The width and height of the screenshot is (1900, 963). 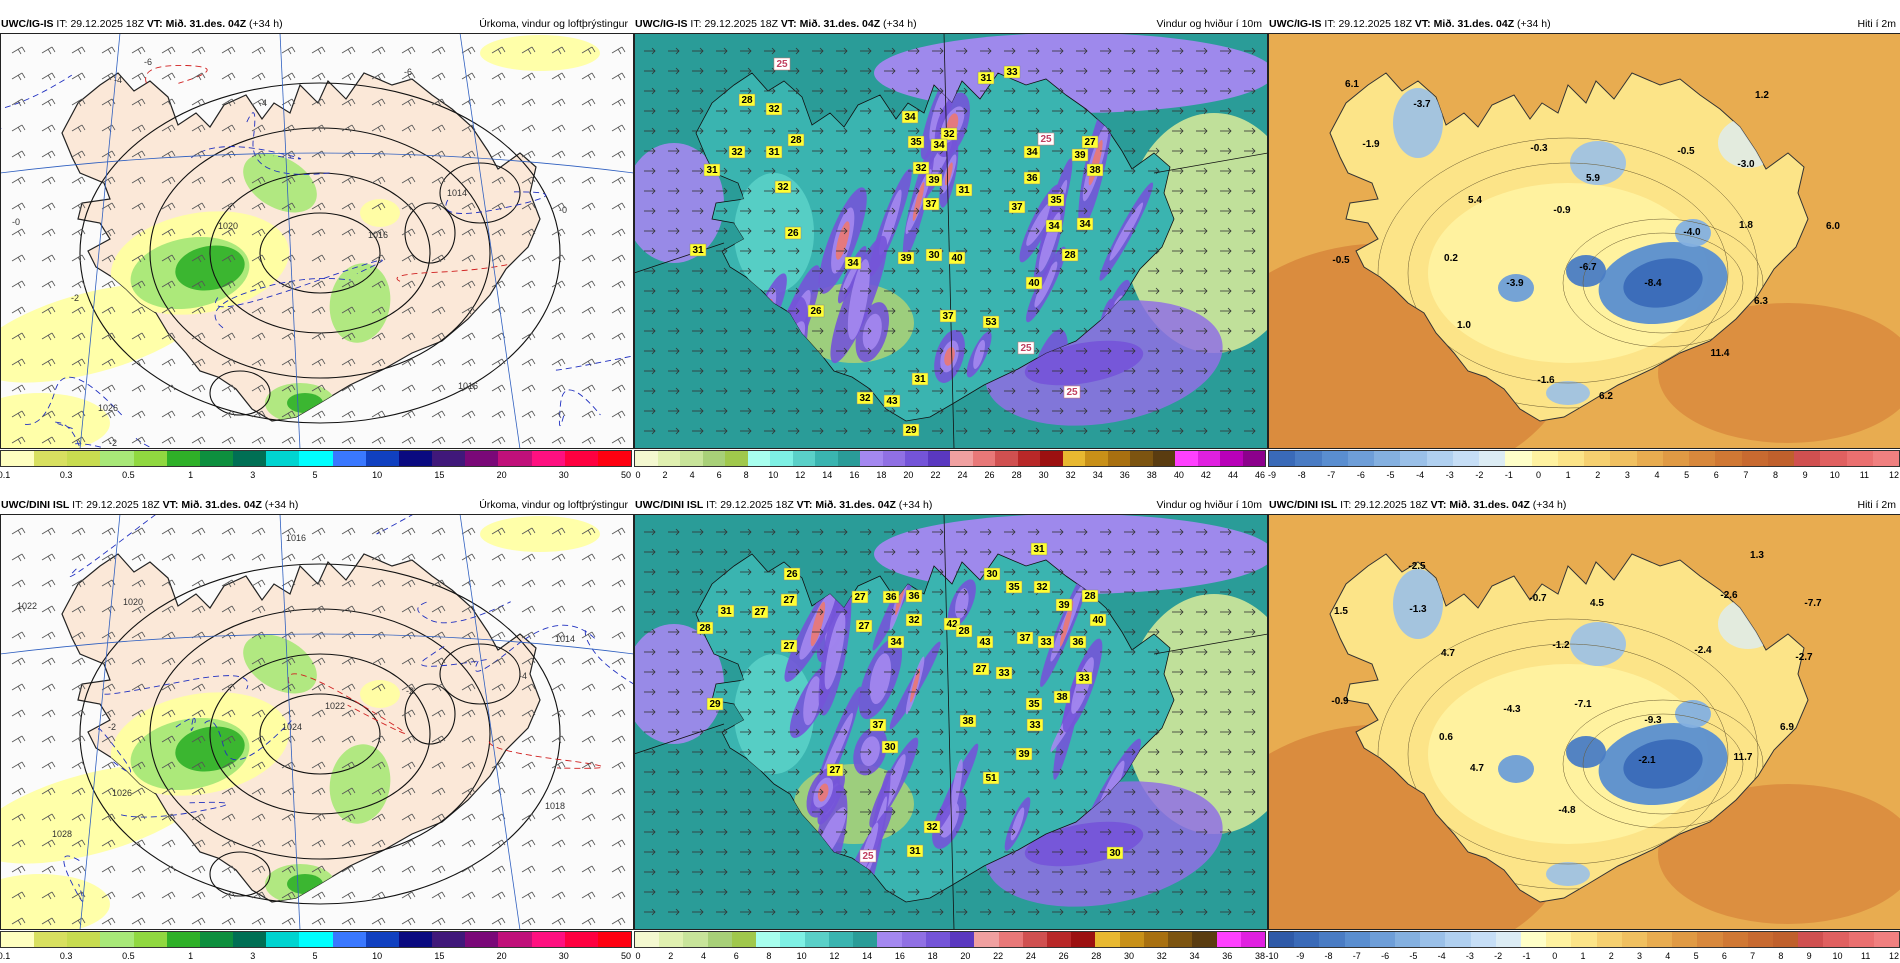 I want to click on init-time-label: IT:, so click(x=1346, y=505).